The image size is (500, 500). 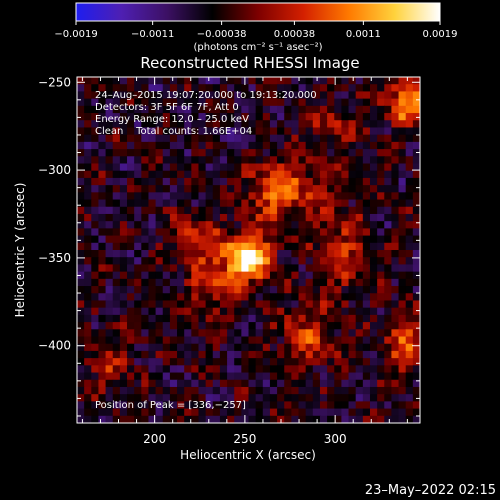 I want to click on y-axis-label: Heliocentric Y (arcsec), so click(x=20, y=250).